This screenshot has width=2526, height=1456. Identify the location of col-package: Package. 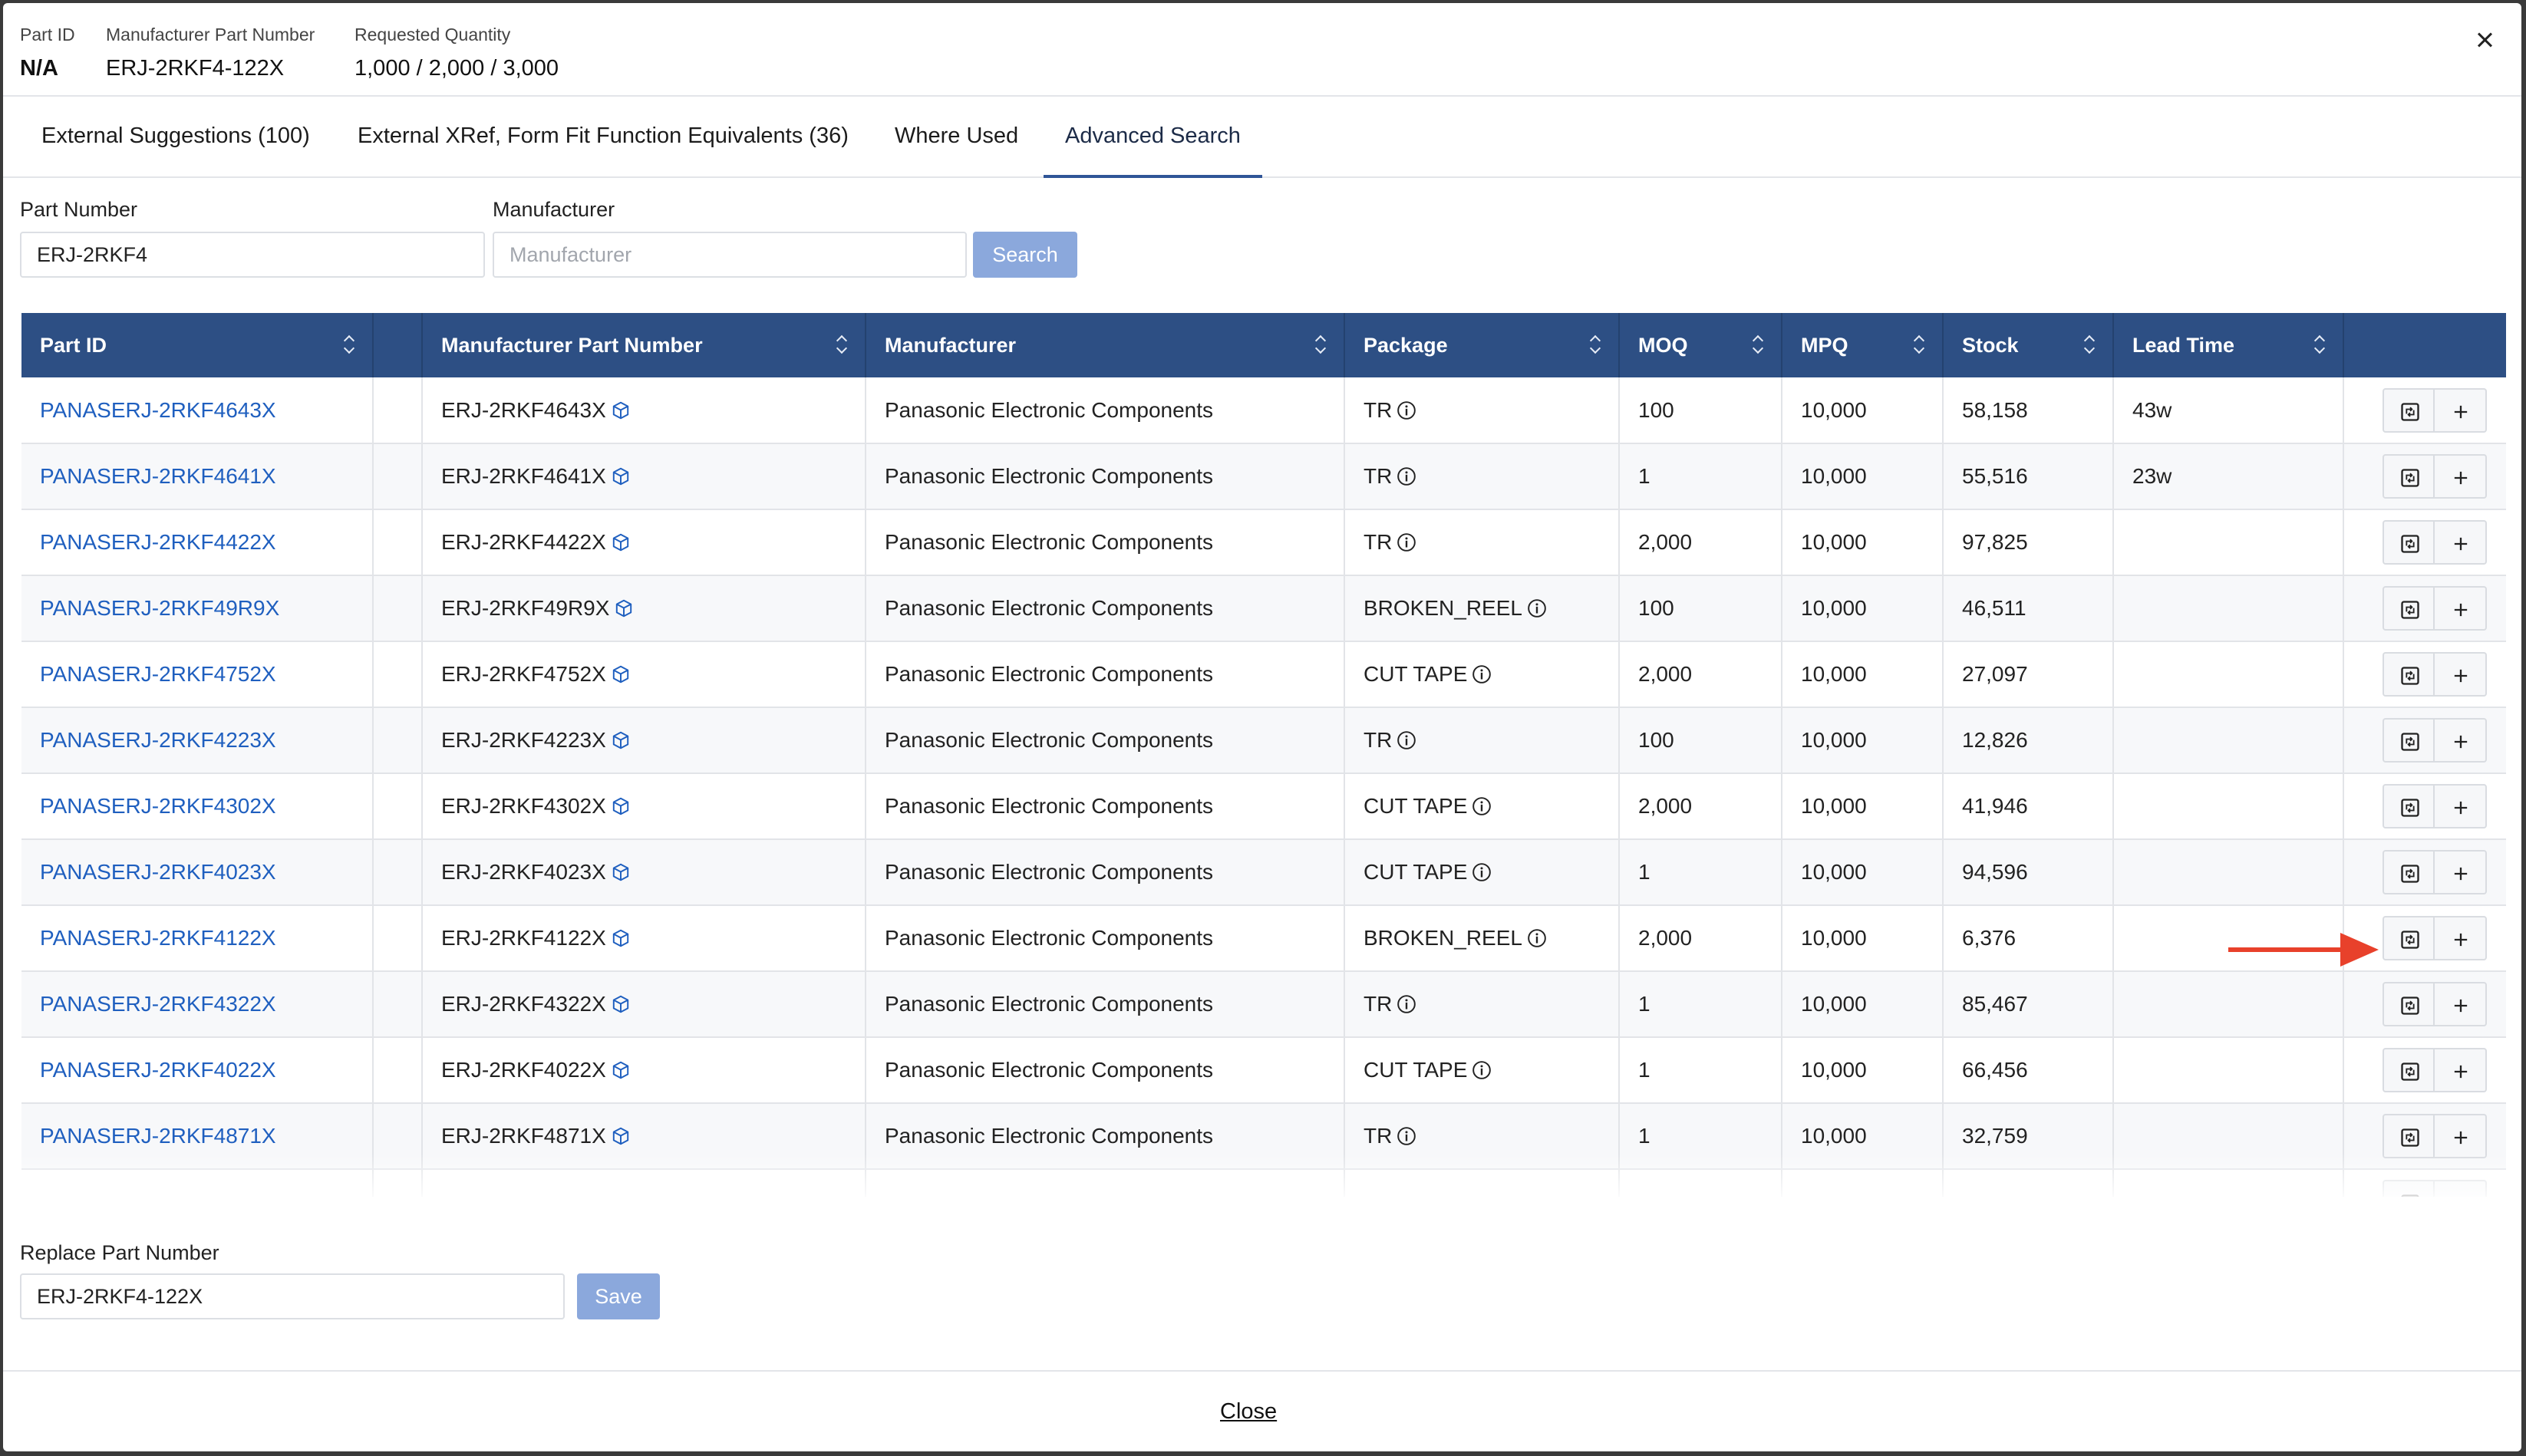
(1482, 345).